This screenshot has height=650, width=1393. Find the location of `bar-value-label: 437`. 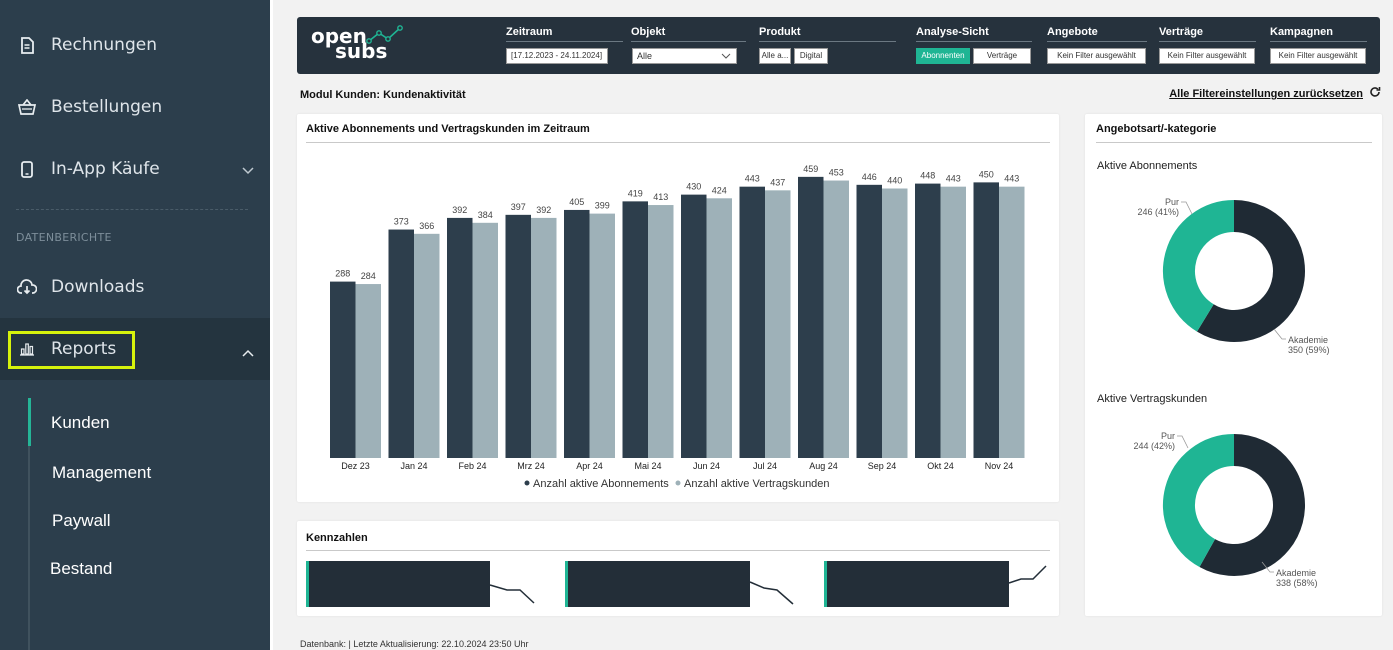

bar-value-label: 437 is located at coordinates (777, 182).